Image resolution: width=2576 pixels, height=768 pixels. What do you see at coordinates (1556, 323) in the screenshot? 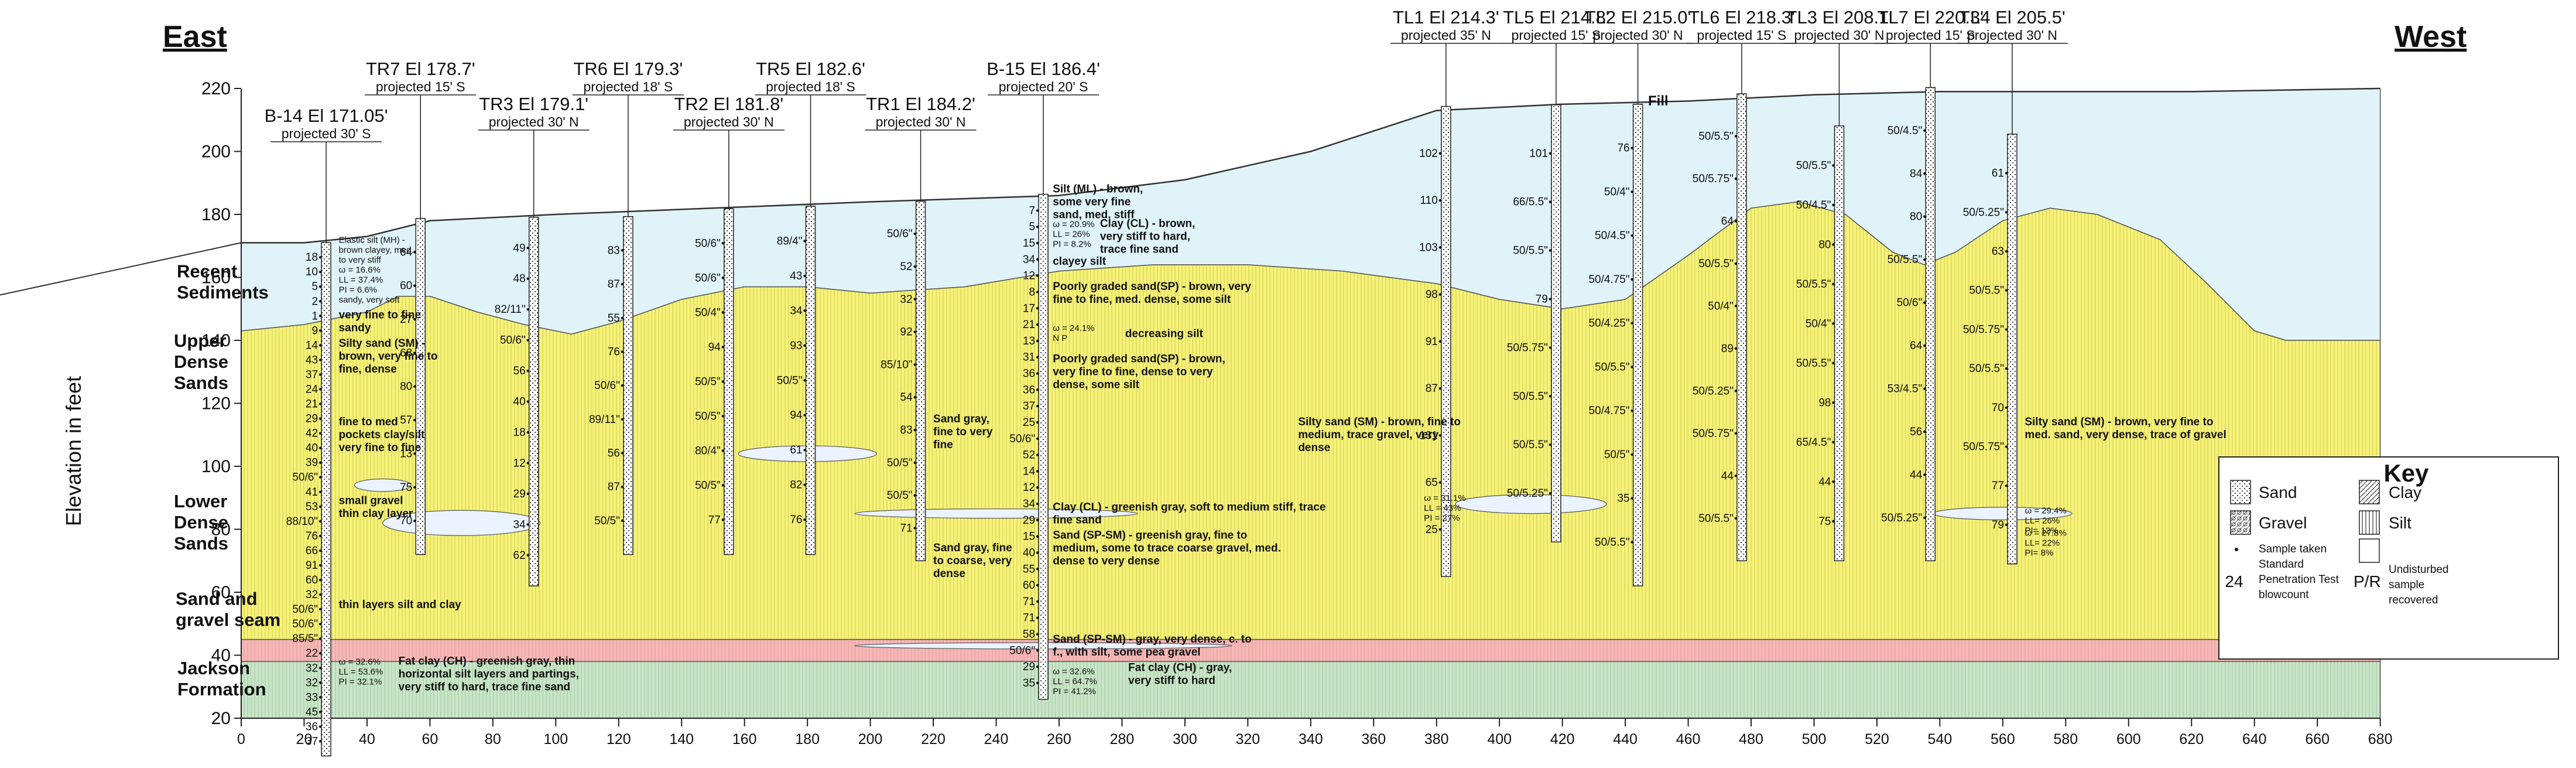
I see `boring-TL5` at bounding box center [1556, 323].